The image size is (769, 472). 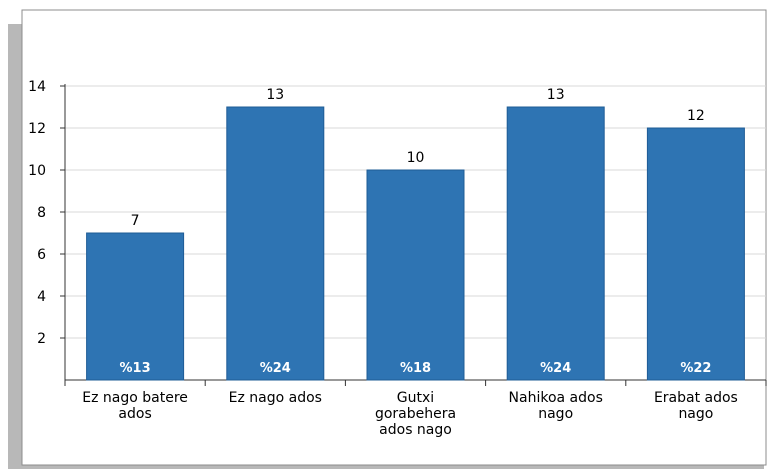 I want to click on y-tick-label: 12, so click(x=37, y=129).